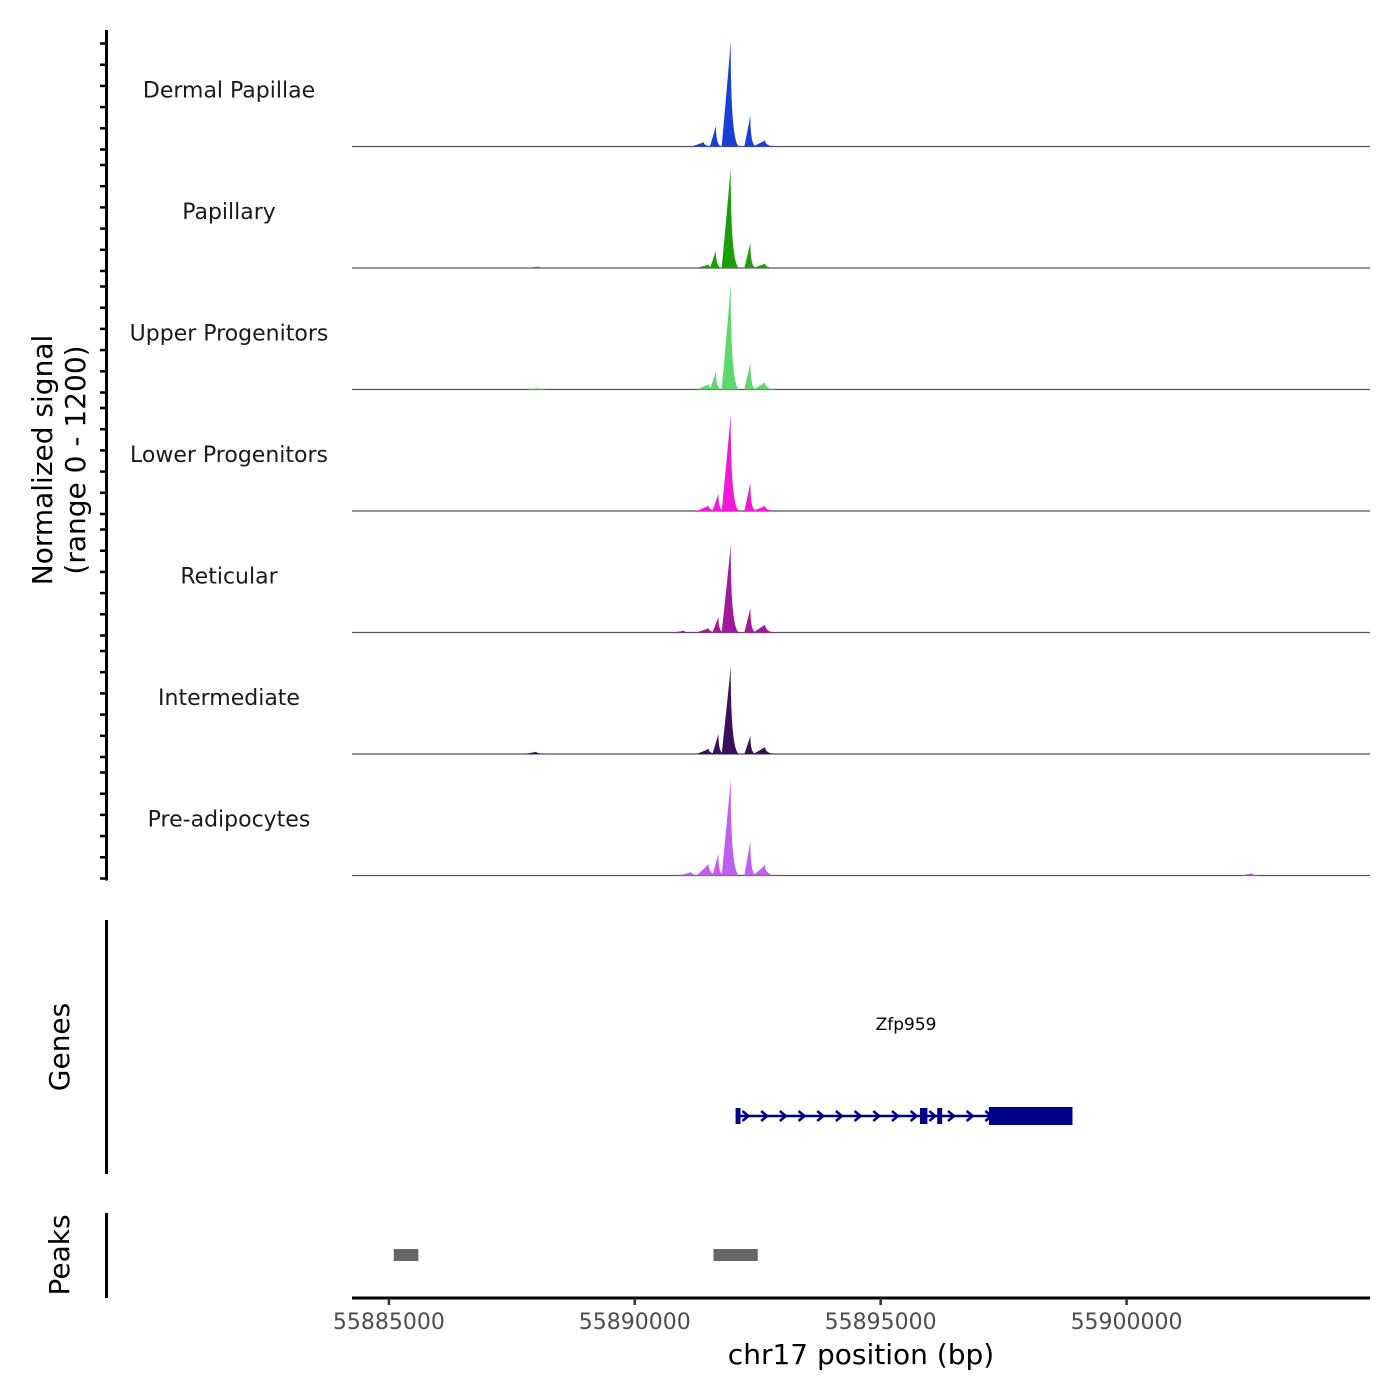 This screenshot has height=1400, width=1400. Describe the element at coordinates (229, 577) in the screenshot. I see `track-label: Reticular` at that location.